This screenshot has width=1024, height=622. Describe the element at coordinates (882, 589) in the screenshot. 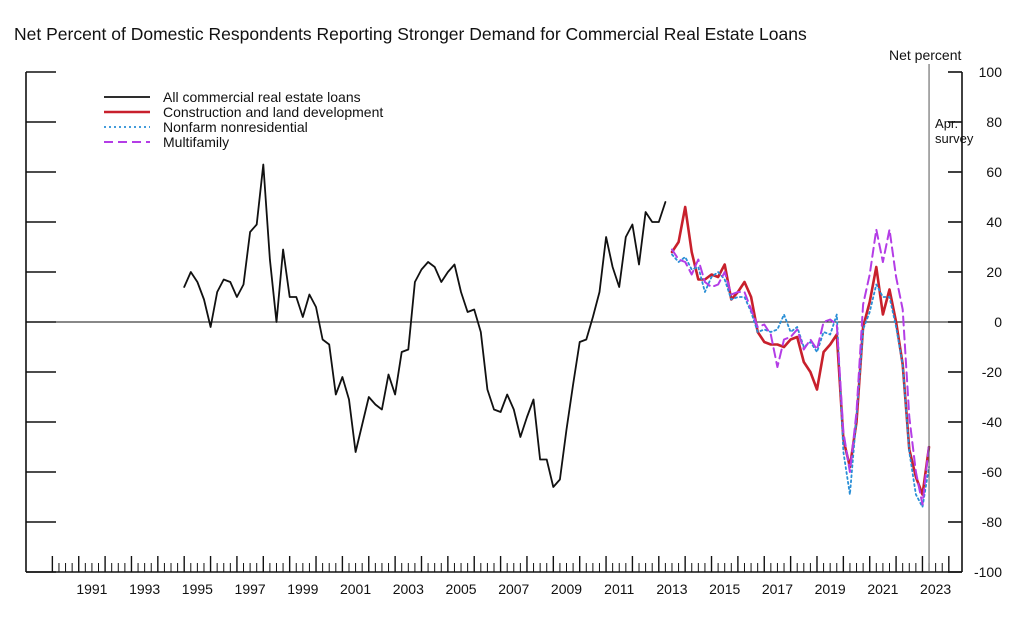

I see `x-tick-label: 2021` at that location.